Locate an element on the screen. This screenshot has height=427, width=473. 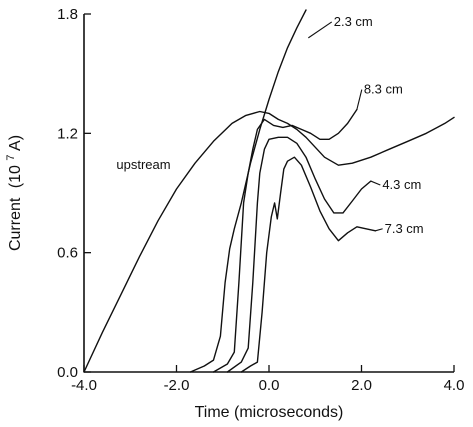
x-tick-label: -2.0 is located at coordinates (177, 385).